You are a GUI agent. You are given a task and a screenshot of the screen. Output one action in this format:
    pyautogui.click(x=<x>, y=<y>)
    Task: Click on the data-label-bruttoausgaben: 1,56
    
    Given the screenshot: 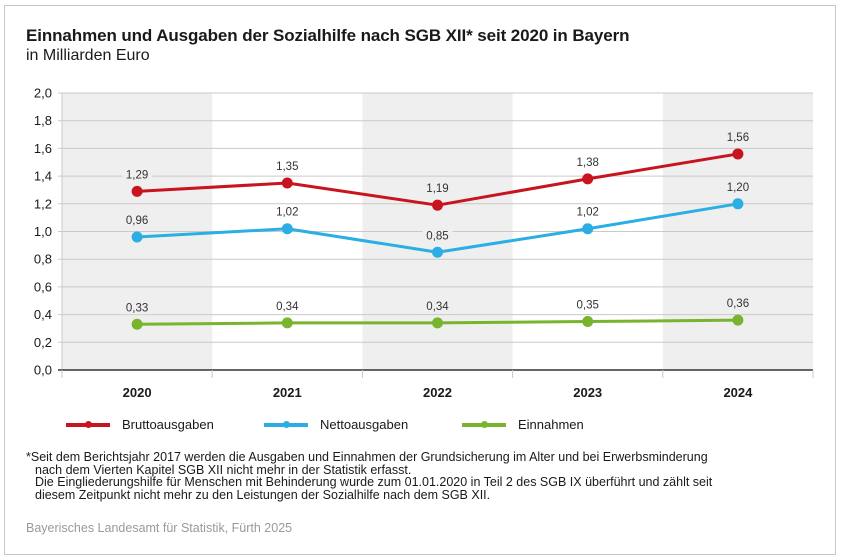 What is the action you would take?
    pyautogui.click(x=738, y=138)
    